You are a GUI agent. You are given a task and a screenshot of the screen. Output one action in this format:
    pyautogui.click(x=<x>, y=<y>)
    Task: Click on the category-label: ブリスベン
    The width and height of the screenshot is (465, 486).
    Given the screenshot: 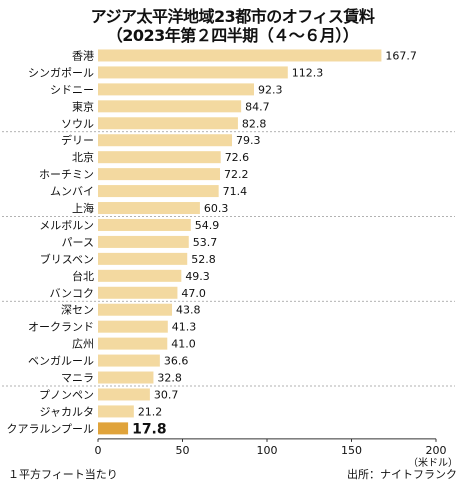 What is the action you would take?
    pyautogui.click(x=67, y=259)
    